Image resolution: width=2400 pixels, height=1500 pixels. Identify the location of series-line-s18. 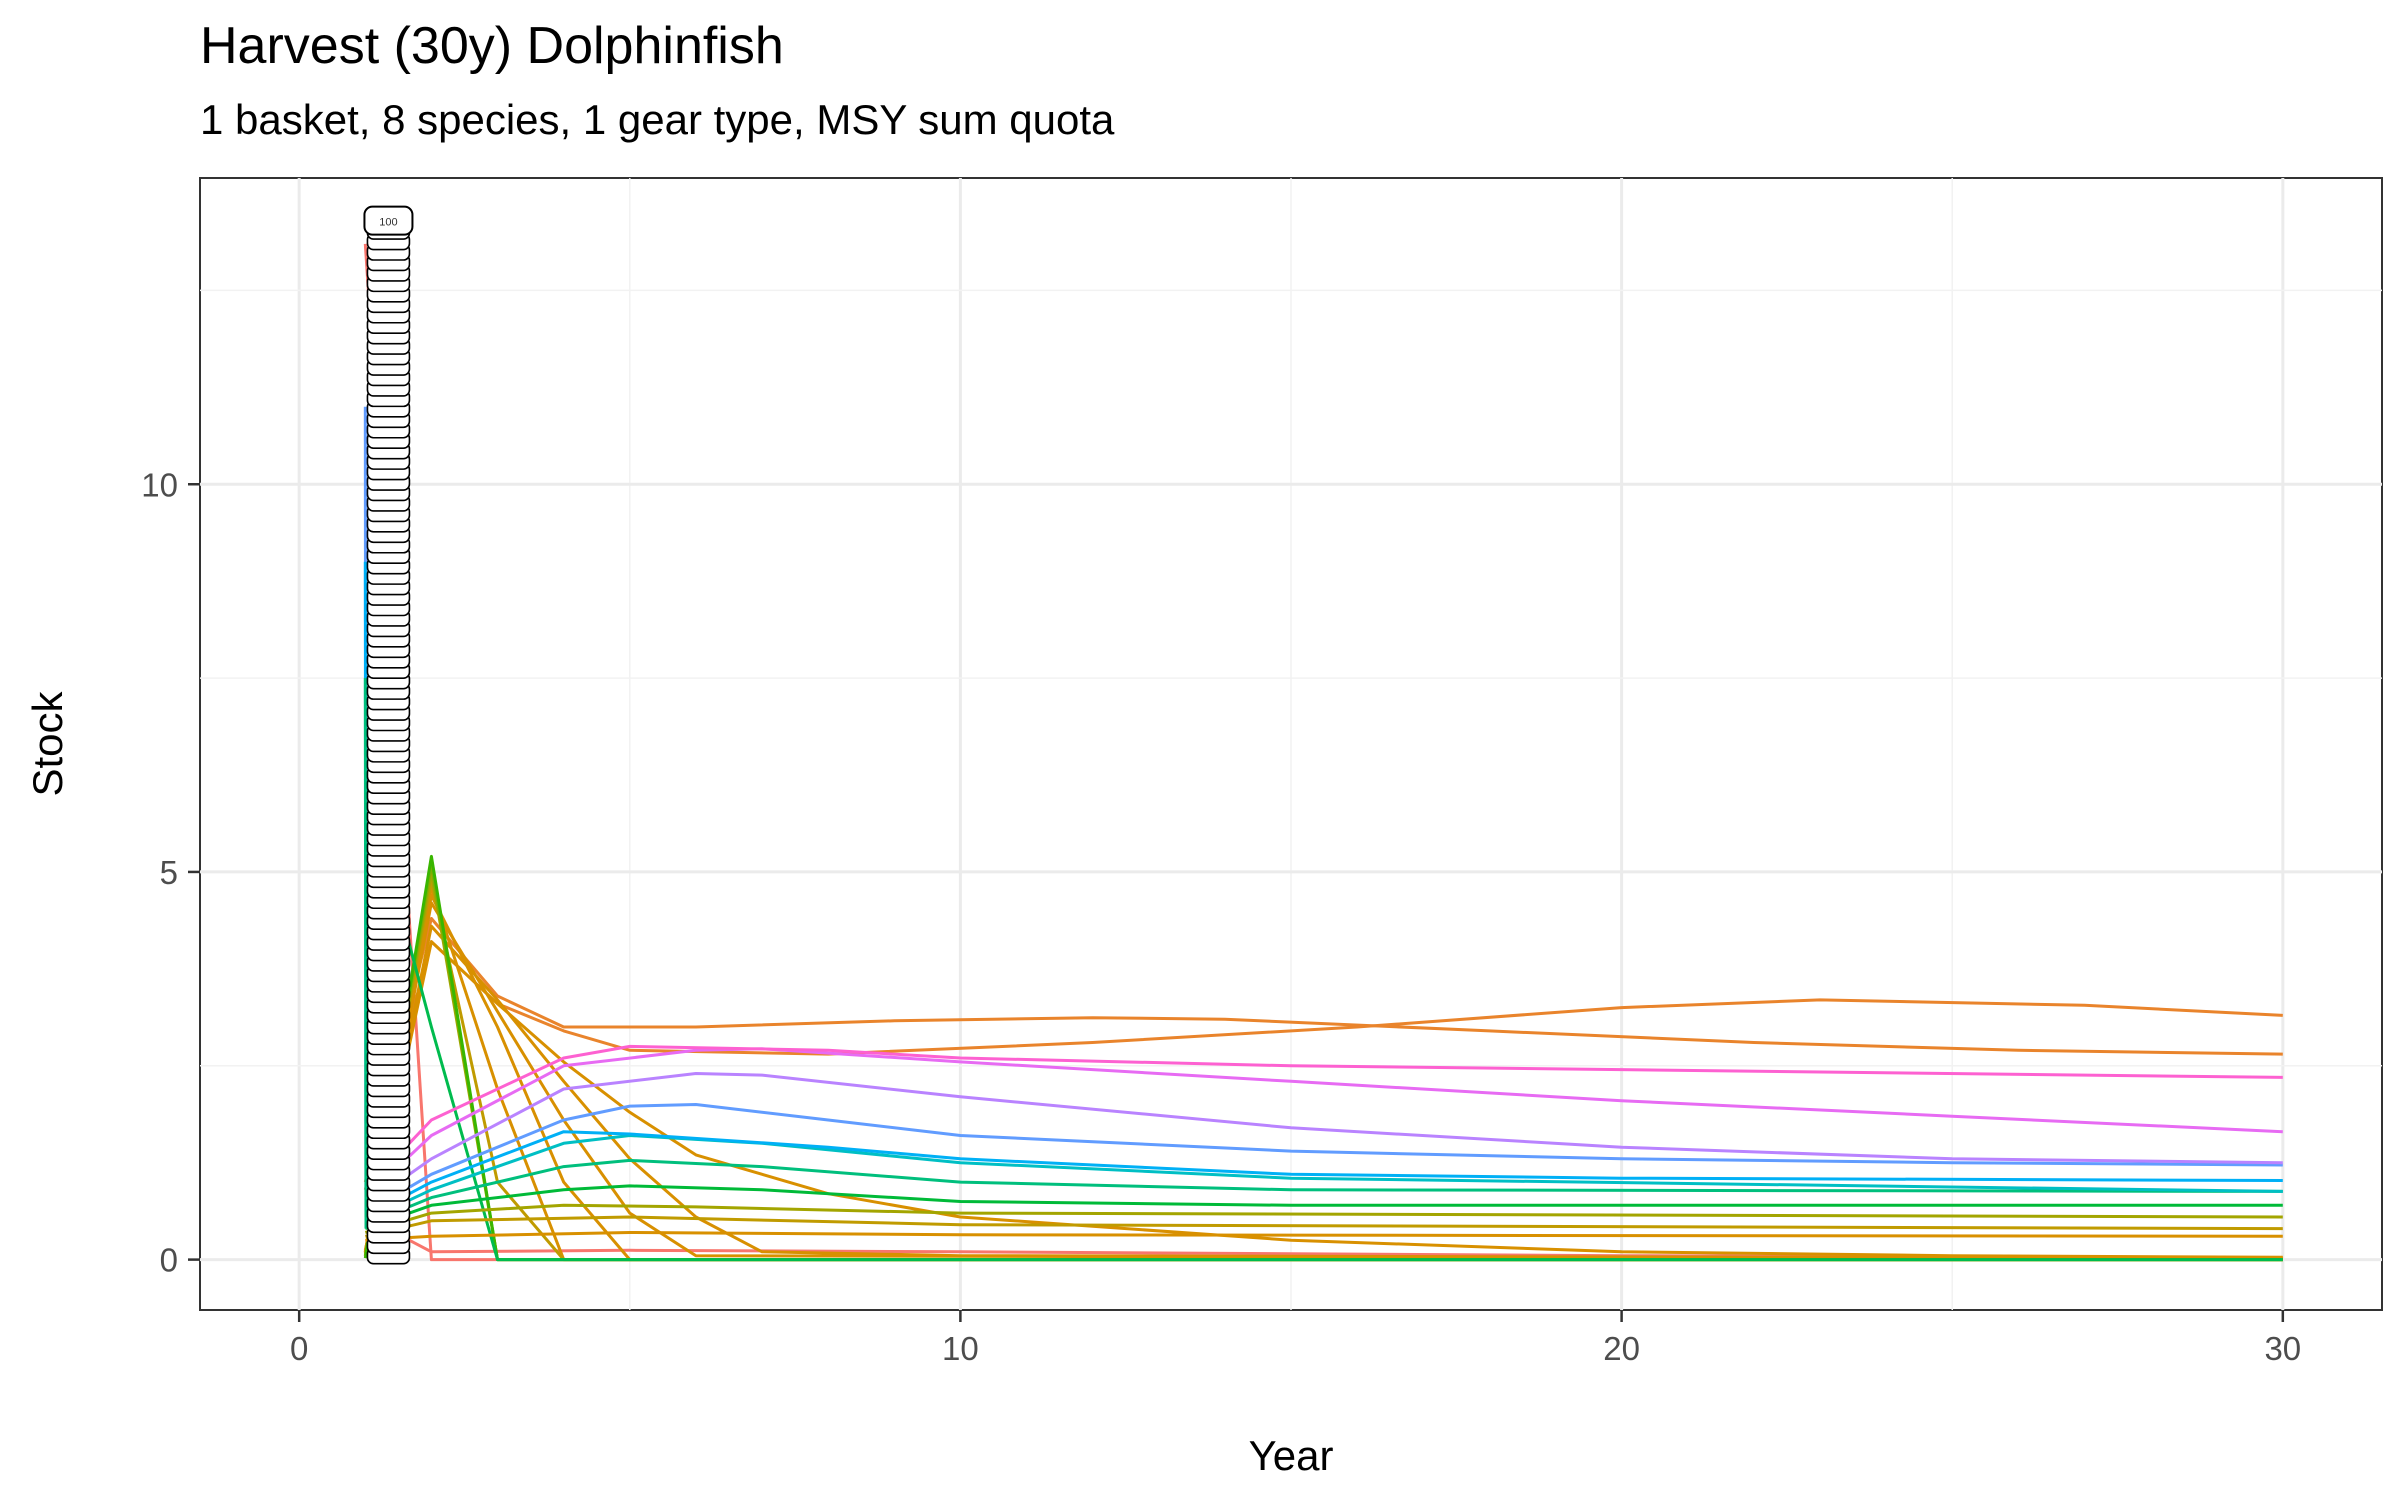
(1323, 1207).